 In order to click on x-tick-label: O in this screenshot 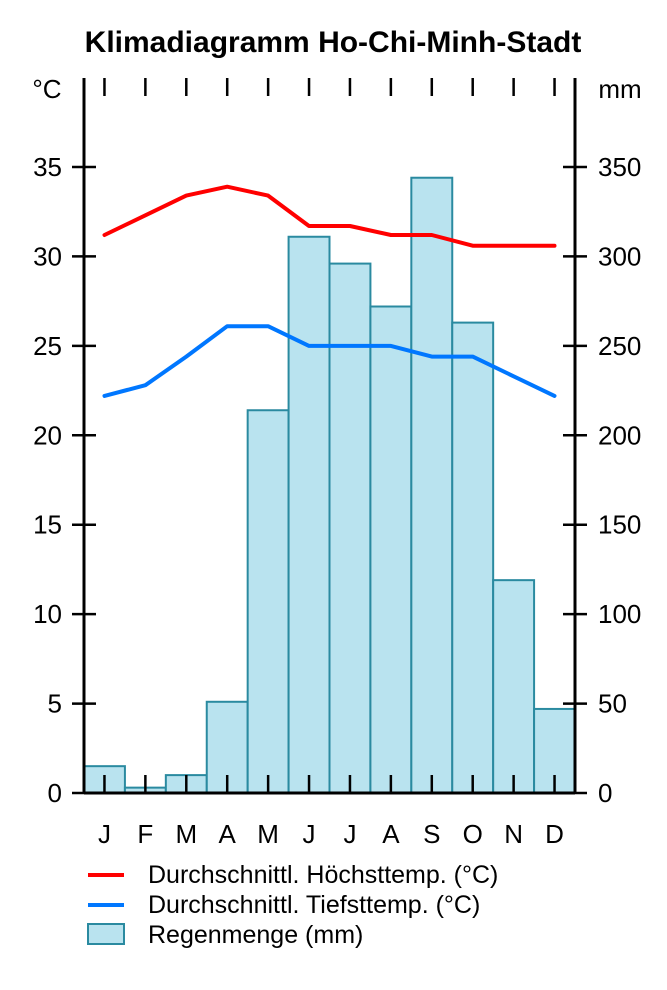, I will do `click(473, 834)`.